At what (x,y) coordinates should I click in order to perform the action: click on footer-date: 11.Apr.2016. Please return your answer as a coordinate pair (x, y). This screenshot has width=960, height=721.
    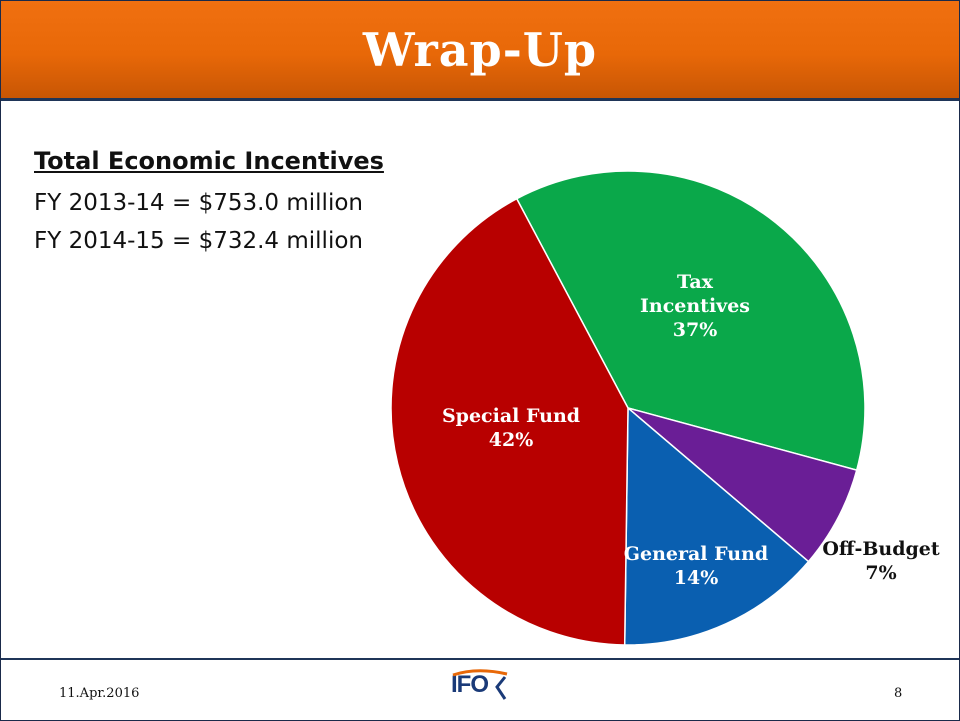
    Looking at the image, I should click on (99, 693).